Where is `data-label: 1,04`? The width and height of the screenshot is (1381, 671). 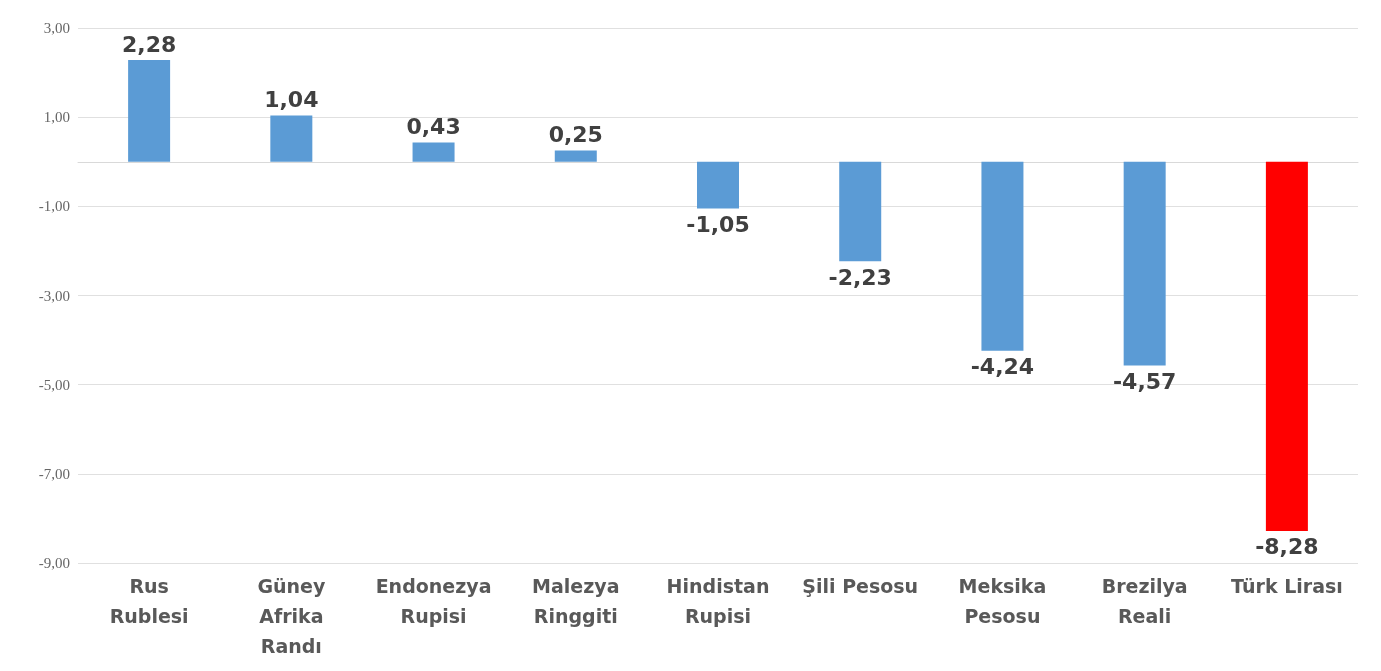 data-label: 1,04 is located at coordinates (291, 99).